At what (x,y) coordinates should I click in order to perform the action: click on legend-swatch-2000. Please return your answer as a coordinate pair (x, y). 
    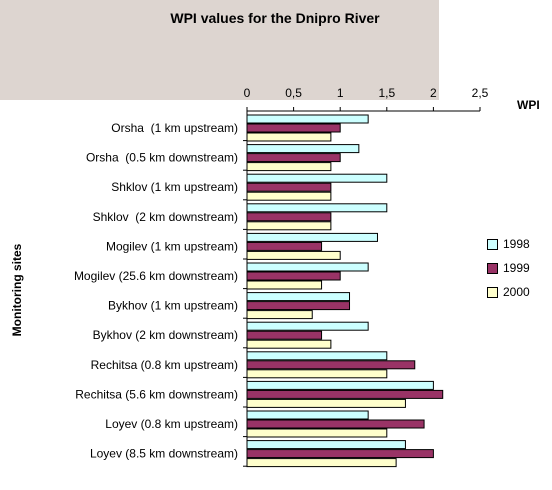
    Looking at the image, I should click on (492, 292).